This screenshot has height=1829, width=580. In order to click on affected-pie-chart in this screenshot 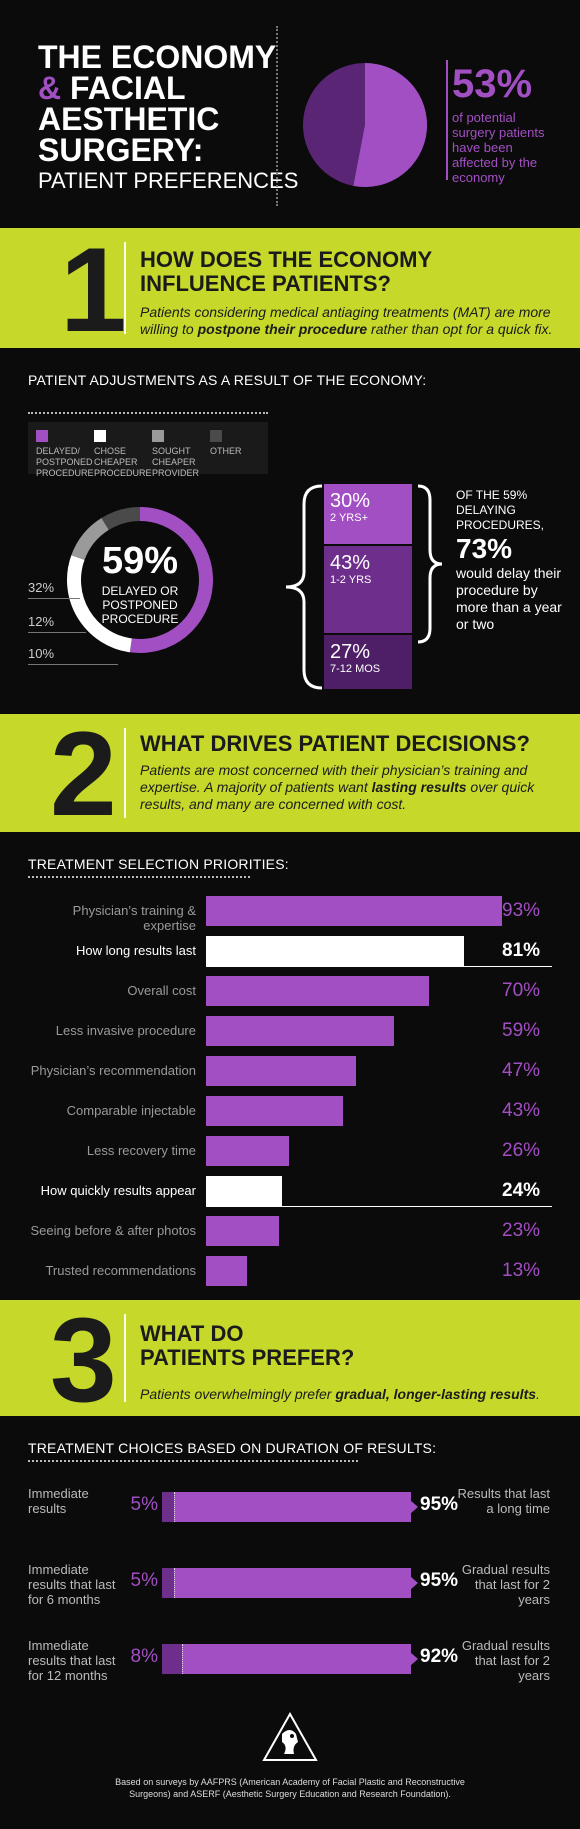, I will do `click(365, 125)`.